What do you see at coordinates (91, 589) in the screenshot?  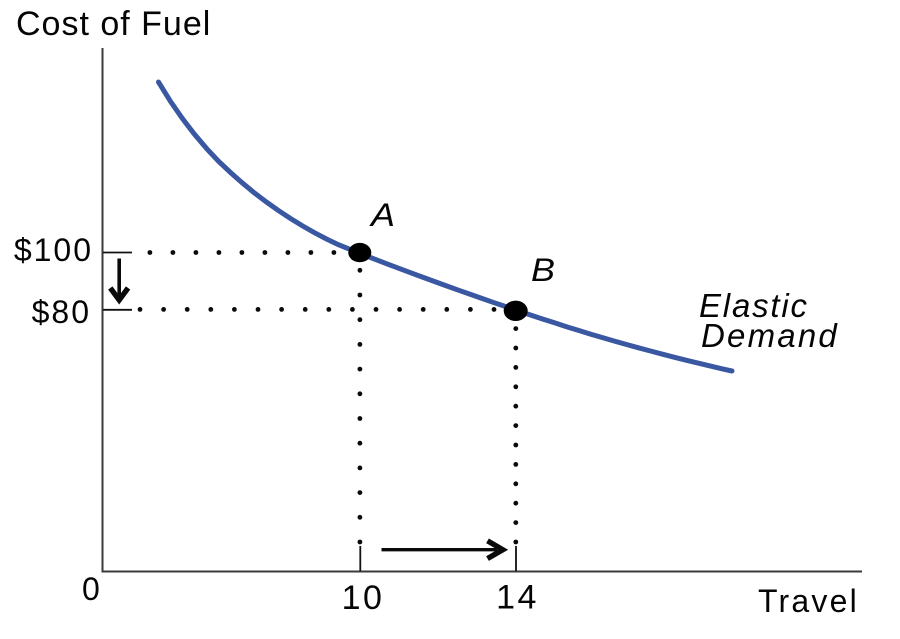 I see `svg-text: 0` at bounding box center [91, 589].